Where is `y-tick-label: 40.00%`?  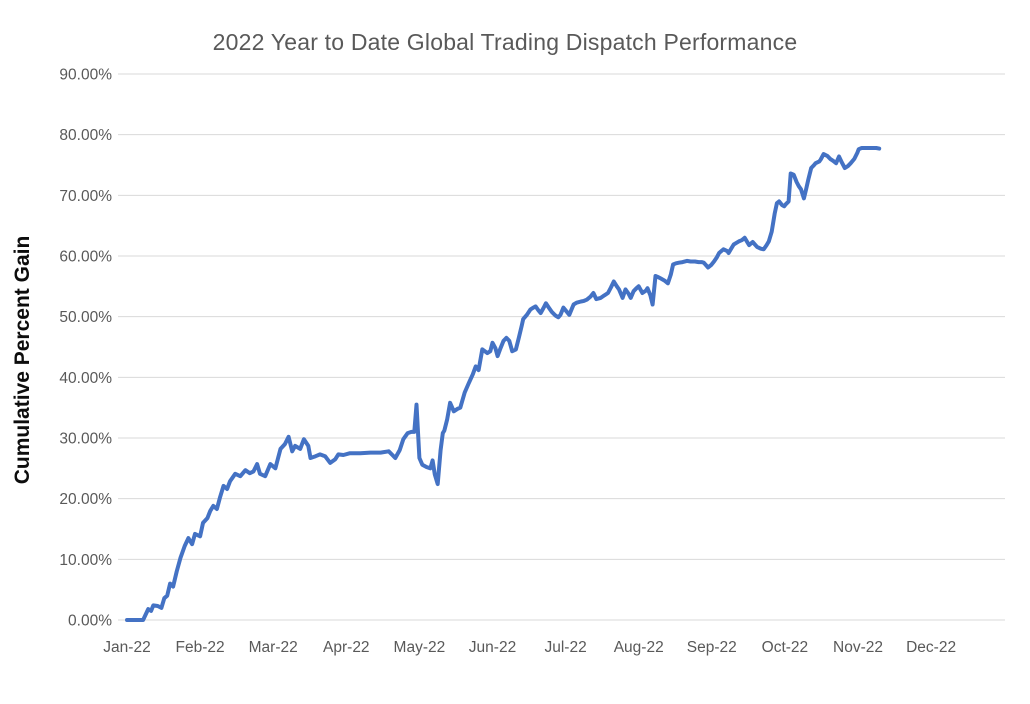 y-tick-label: 40.00% is located at coordinates (85, 378).